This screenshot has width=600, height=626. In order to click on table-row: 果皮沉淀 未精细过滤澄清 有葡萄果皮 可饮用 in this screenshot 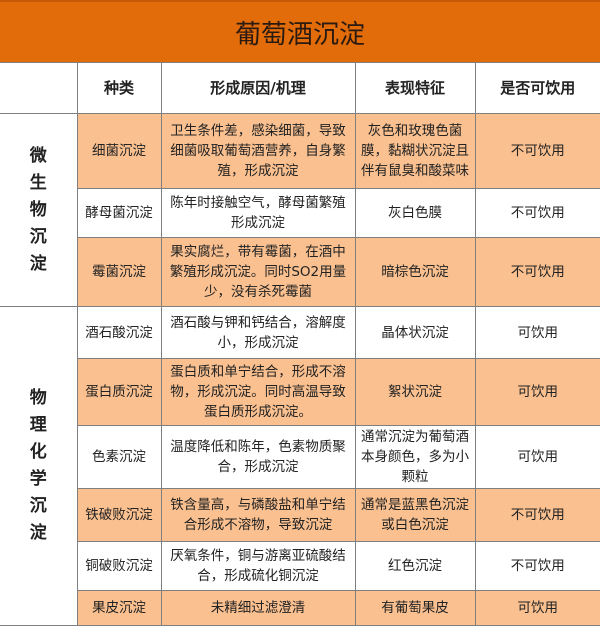, I will do `click(300, 608)`.